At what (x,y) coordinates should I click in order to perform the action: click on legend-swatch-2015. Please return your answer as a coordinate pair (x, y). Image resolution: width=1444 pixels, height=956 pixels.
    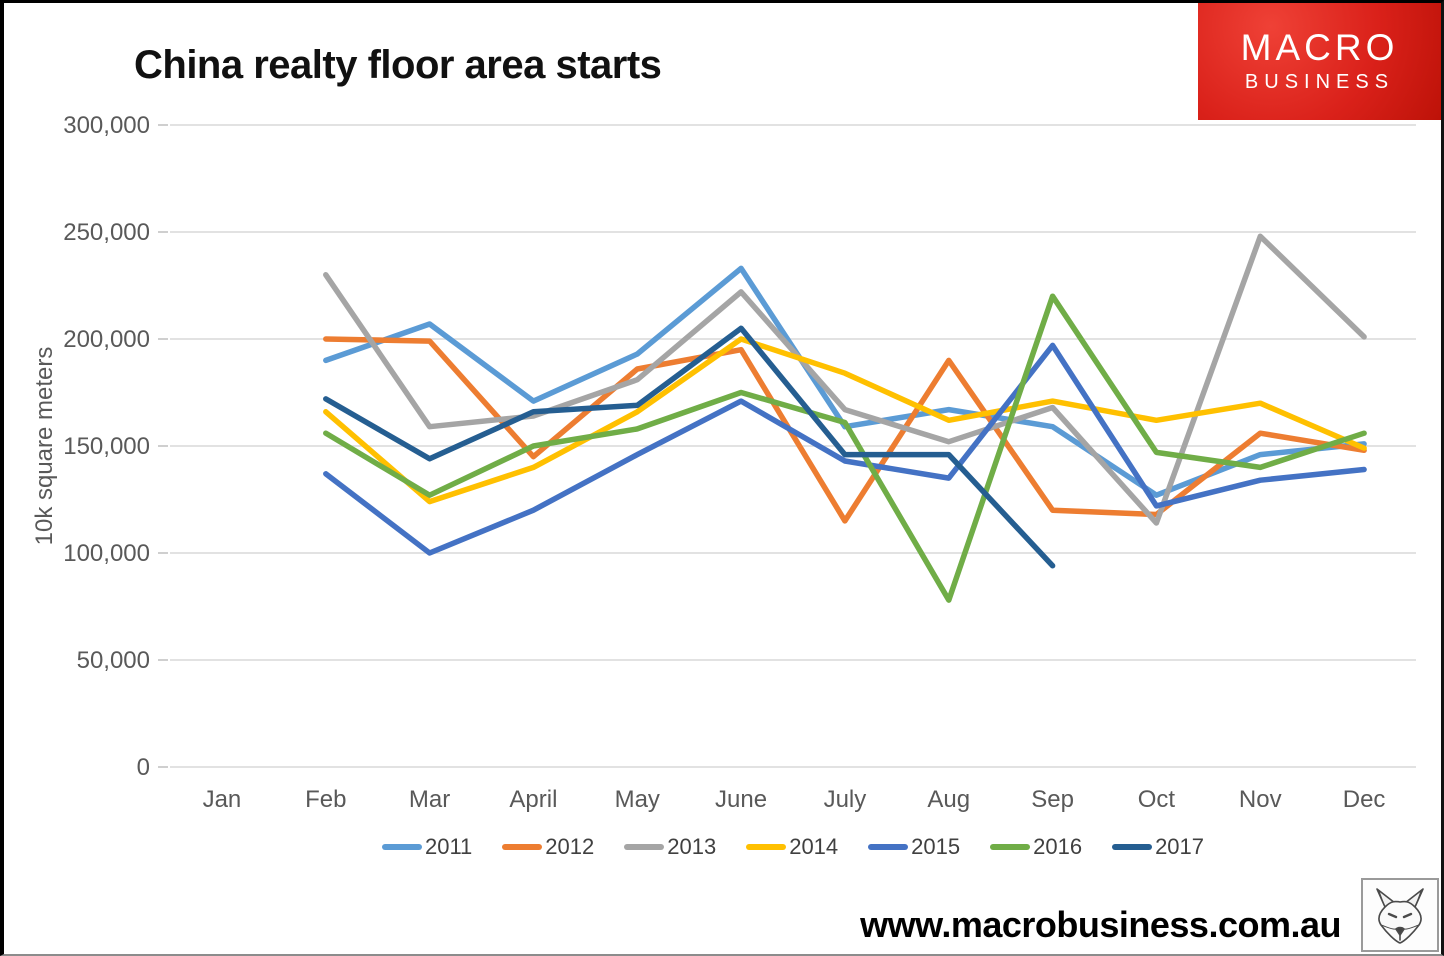
    Looking at the image, I should click on (888, 847).